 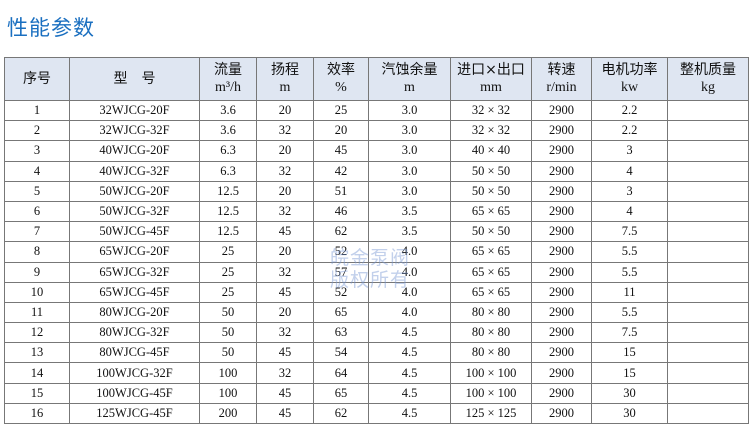 I want to click on table-cell: 65WJCG-45F, so click(x=134, y=292).